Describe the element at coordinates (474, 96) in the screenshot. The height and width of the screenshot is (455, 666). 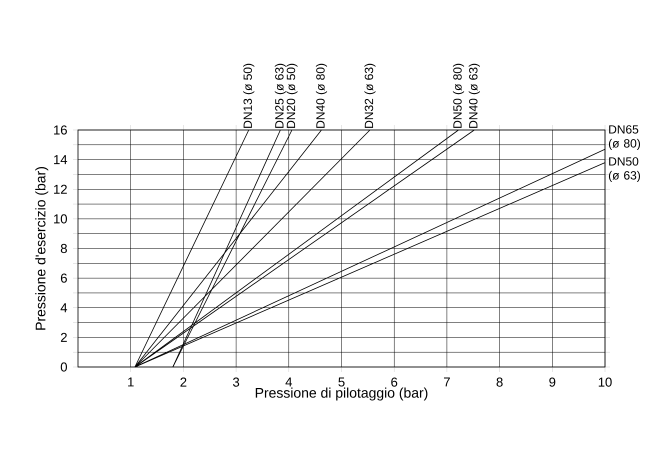
I see `text: DN40 (ø 63)` at that location.